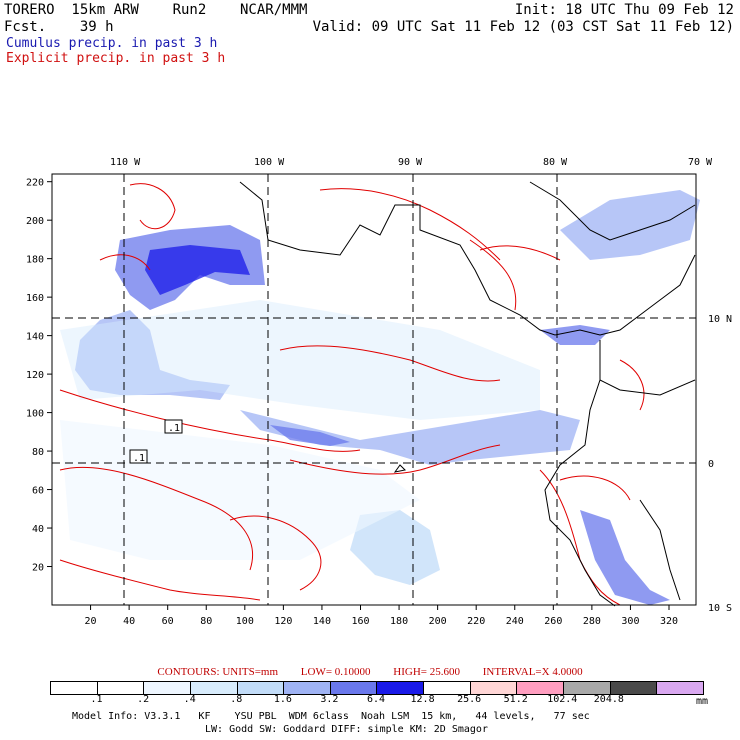  What do you see at coordinates (329, 699) in the screenshot?
I see `color-bar-label: 3.2` at bounding box center [329, 699].